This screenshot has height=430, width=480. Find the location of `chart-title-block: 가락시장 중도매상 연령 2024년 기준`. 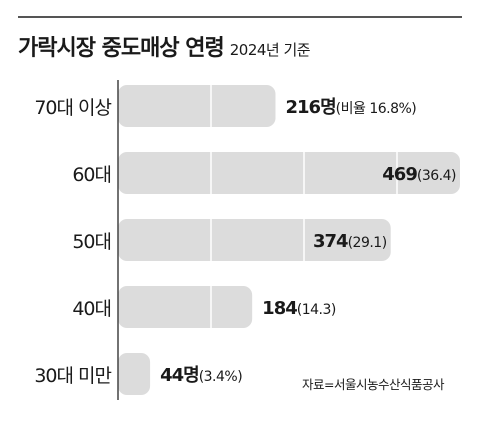

chart-title-block: 가락시장 중도매상 연령 2024년 기준 is located at coordinates (164, 46).